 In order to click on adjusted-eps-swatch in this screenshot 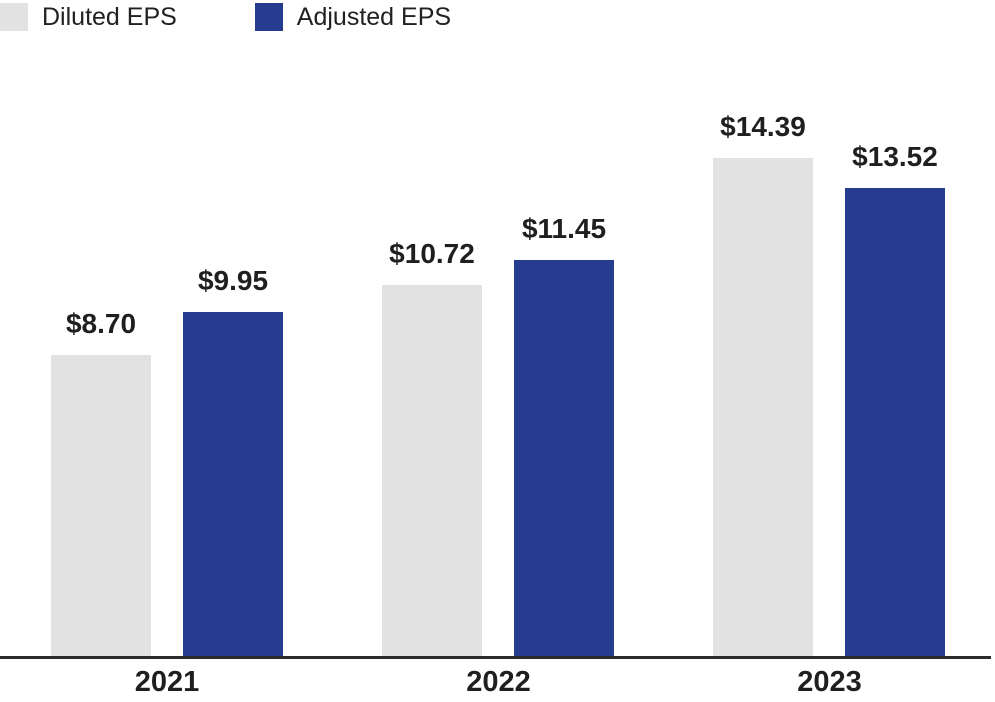, I will do `click(268, 17)`.